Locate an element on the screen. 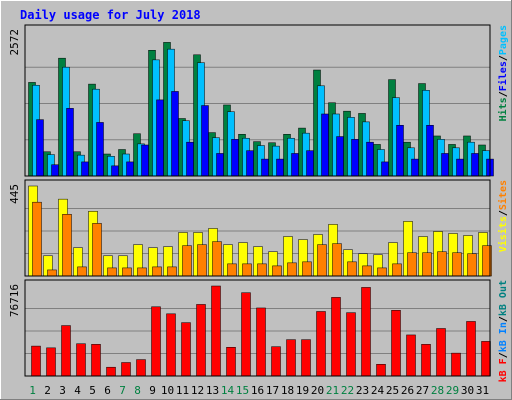  x-tick-label: 6 is located at coordinates (107, 390).